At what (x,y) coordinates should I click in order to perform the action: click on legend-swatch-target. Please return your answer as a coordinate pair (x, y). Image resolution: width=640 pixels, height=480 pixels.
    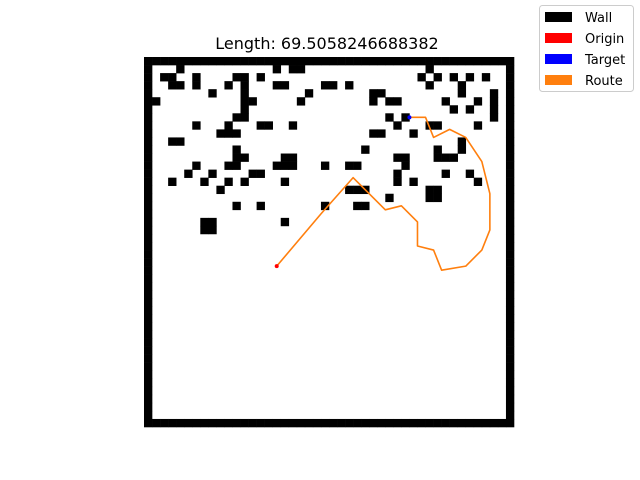
    Looking at the image, I should click on (558, 59).